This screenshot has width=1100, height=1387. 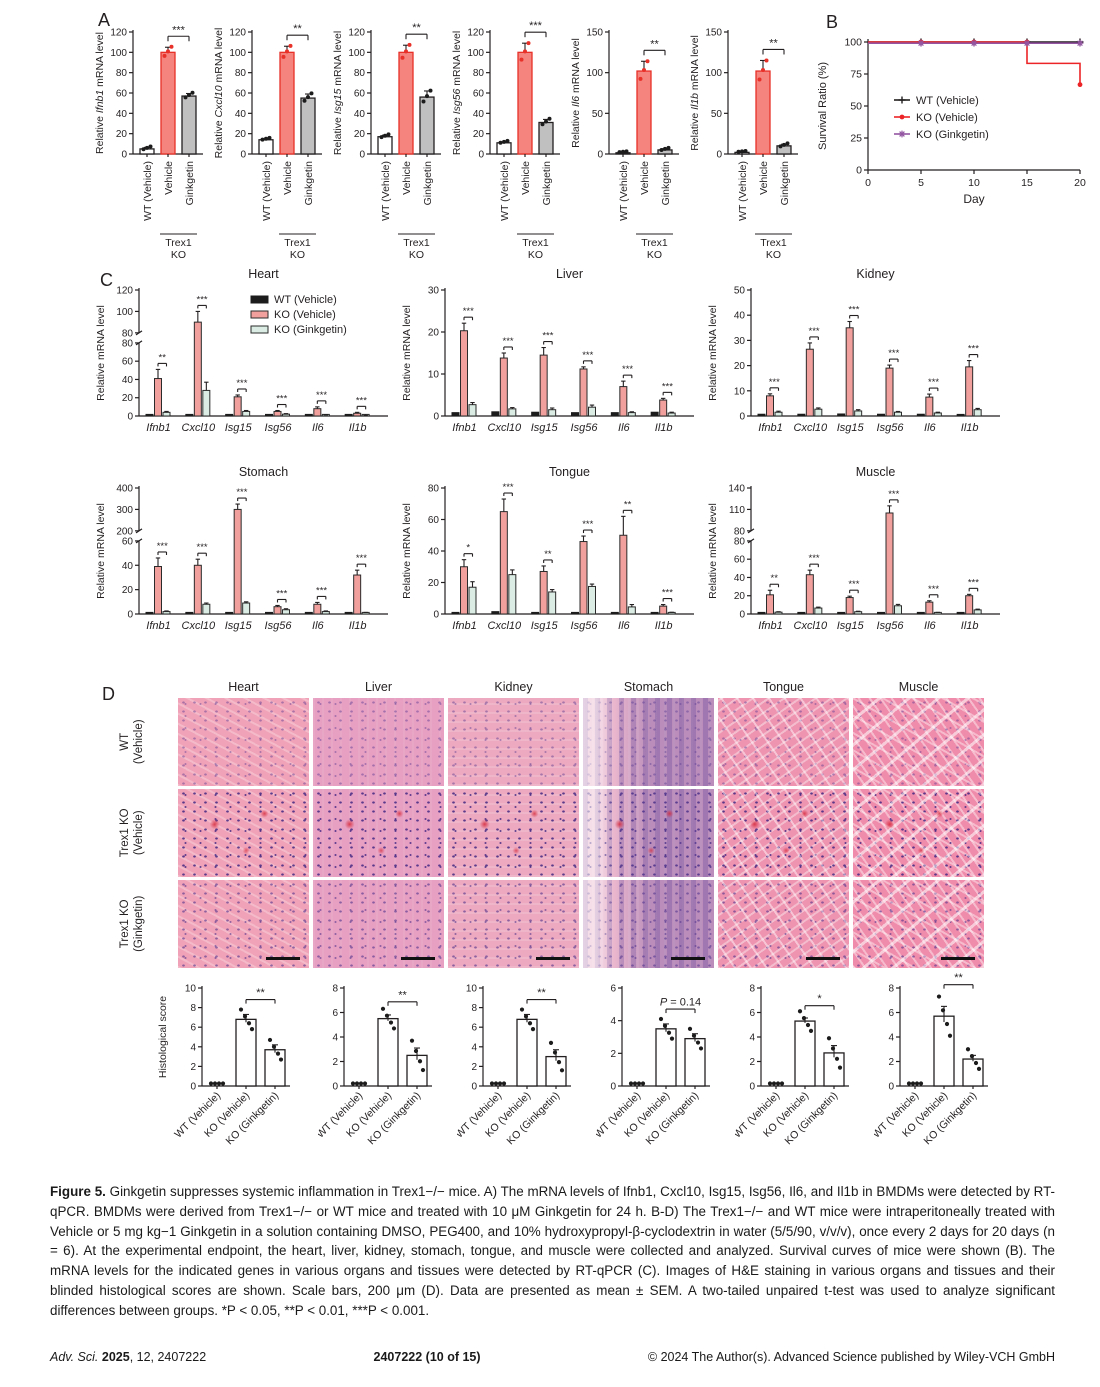 What do you see at coordinates (386, 191) in the screenshot?
I see `svg-text: WT (Vehicle)` at bounding box center [386, 191].